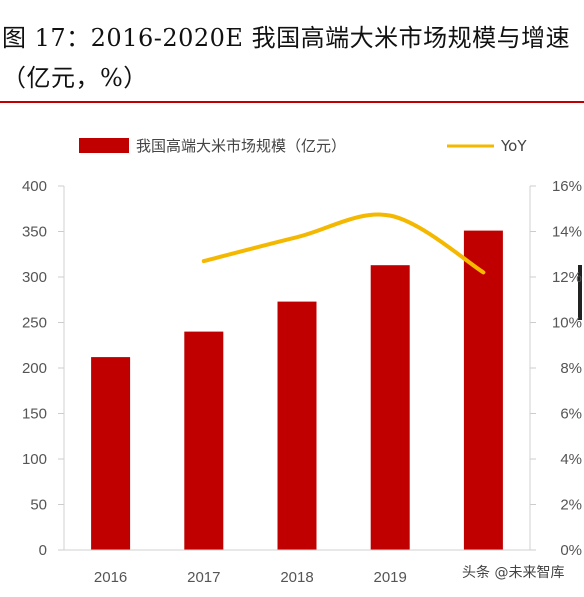  What do you see at coordinates (567, 277) in the screenshot?
I see `right-tick-label: 12%` at bounding box center [567, 277].